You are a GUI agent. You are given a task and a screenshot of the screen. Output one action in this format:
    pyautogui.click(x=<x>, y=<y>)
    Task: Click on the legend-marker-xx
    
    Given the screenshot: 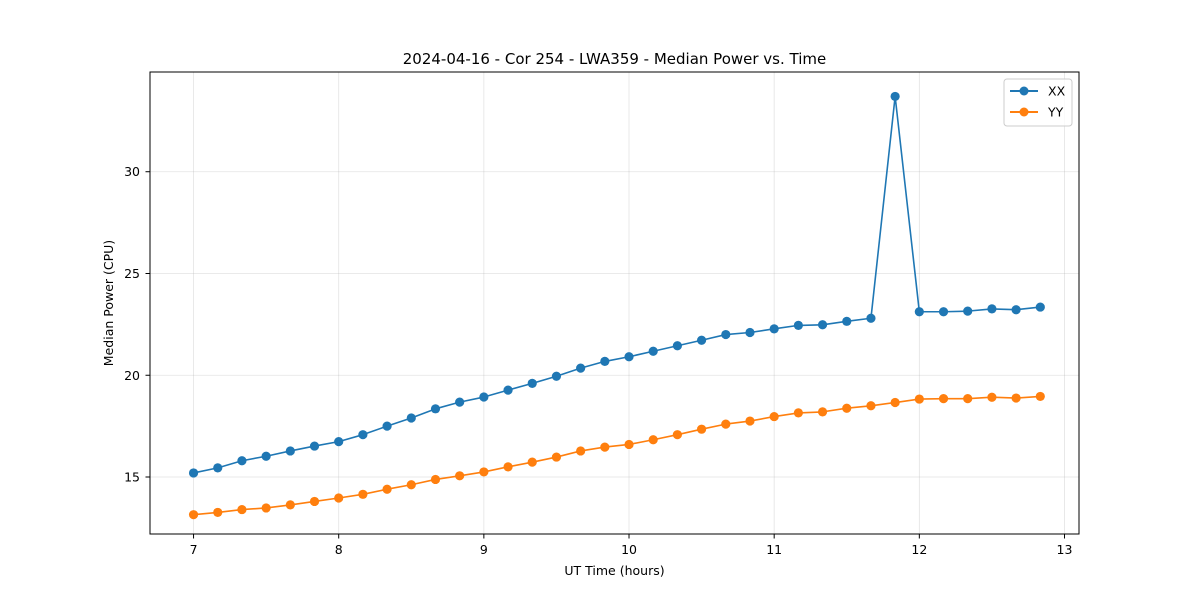 What is the action you would take?
    pyautogui.click(x=1024, y=91)
    